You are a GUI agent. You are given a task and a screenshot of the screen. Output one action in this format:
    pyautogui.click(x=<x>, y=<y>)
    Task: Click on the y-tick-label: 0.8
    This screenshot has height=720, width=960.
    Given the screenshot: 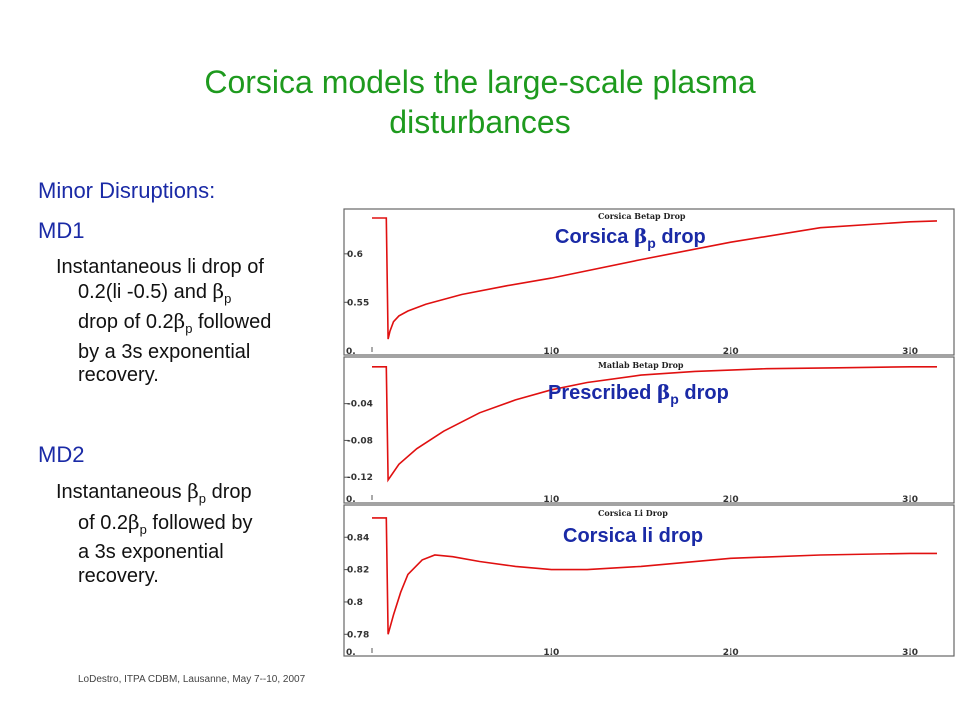 What is the action you would take?
    pyautogui.click(x=355, y=603)
    